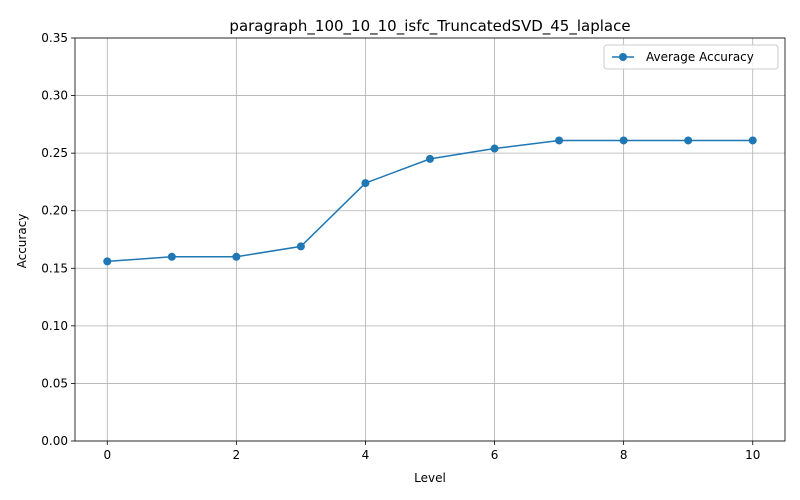 This screenshot has width=800, height=500. Describe the element at coordinates (237, 455) in the screenshot. I see `x-tick-label: 2` at that location.